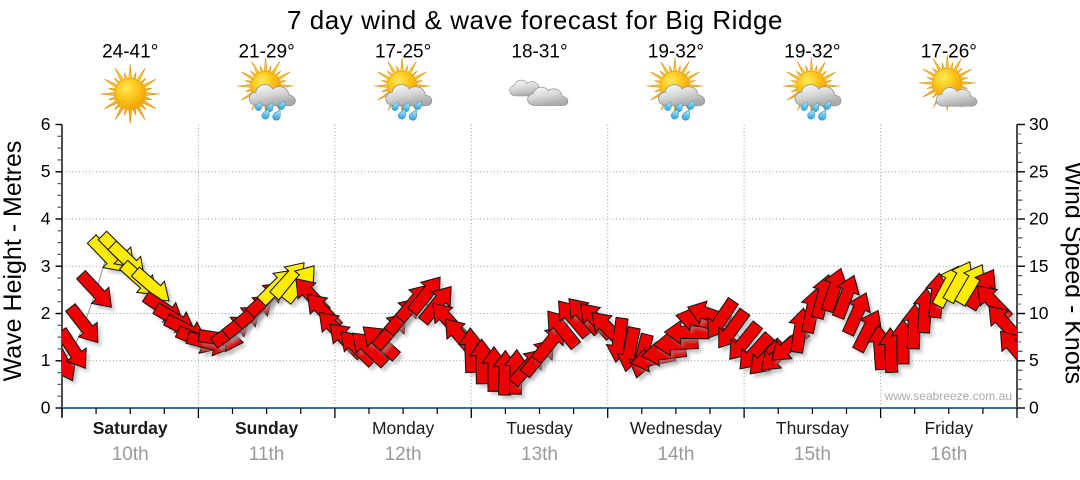 The height and width of the screenshot is (480, 1080). What do you see at coordinates (266, 52) in the screenshot?
I see `svg-text: 21-29°` at bounding box center [266, 52].